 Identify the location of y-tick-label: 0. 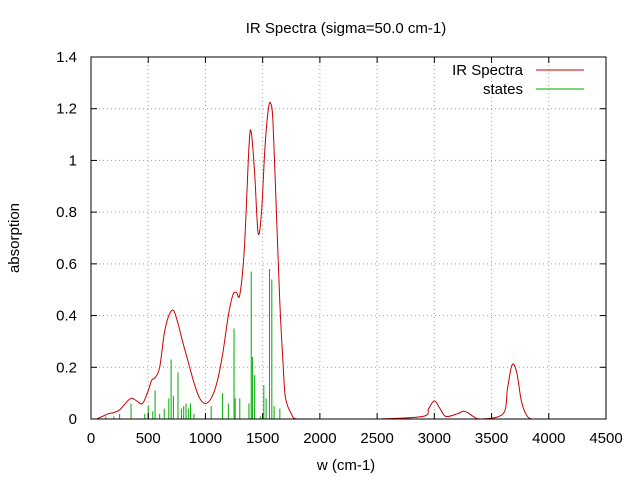
(73, 419).